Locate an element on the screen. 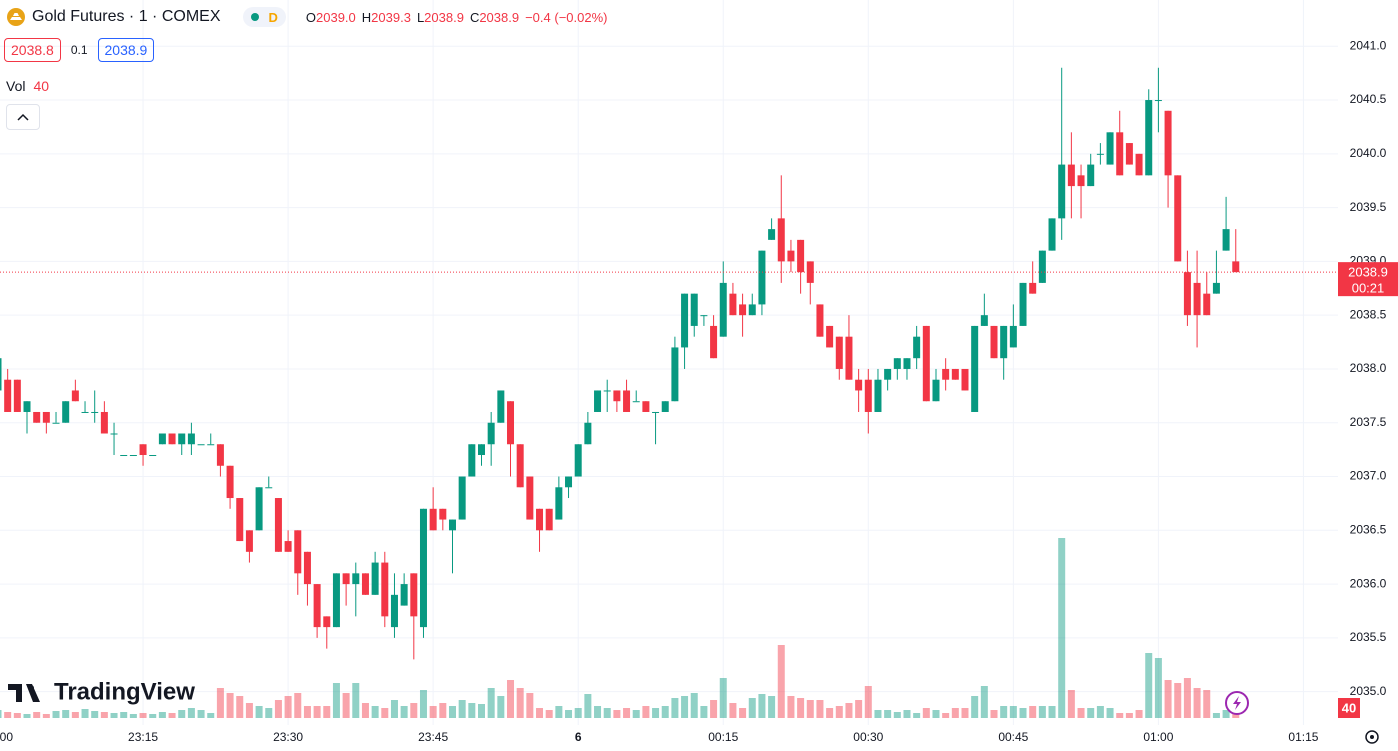  quote-row: 2038.8 0.1 2038.9 is located at coordinates (79, 50).